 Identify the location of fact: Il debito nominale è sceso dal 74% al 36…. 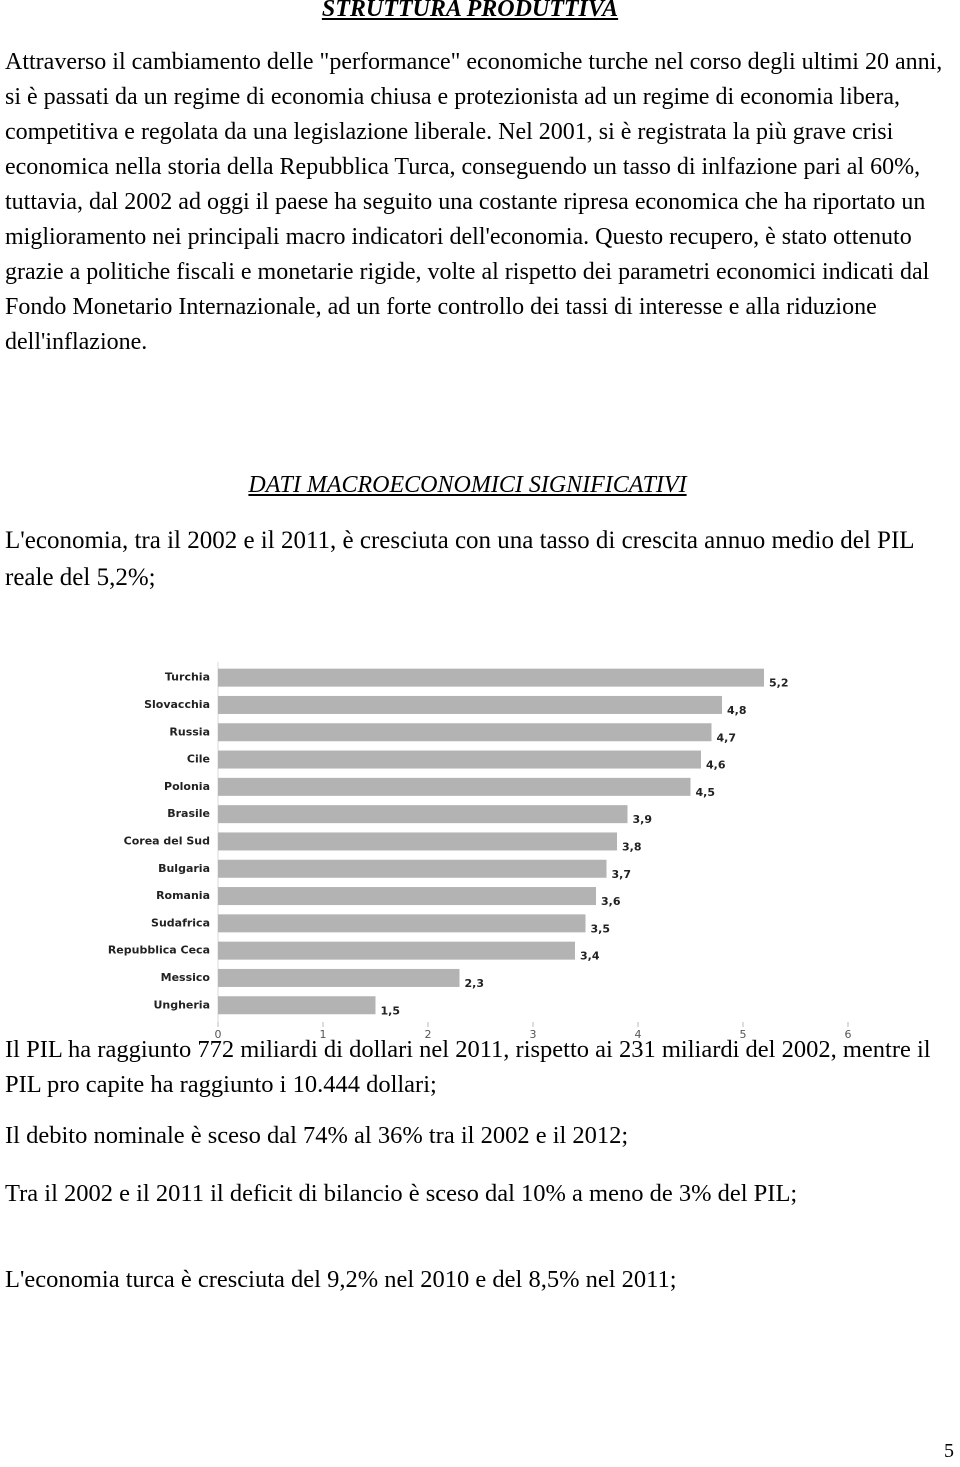
(317, 1135).